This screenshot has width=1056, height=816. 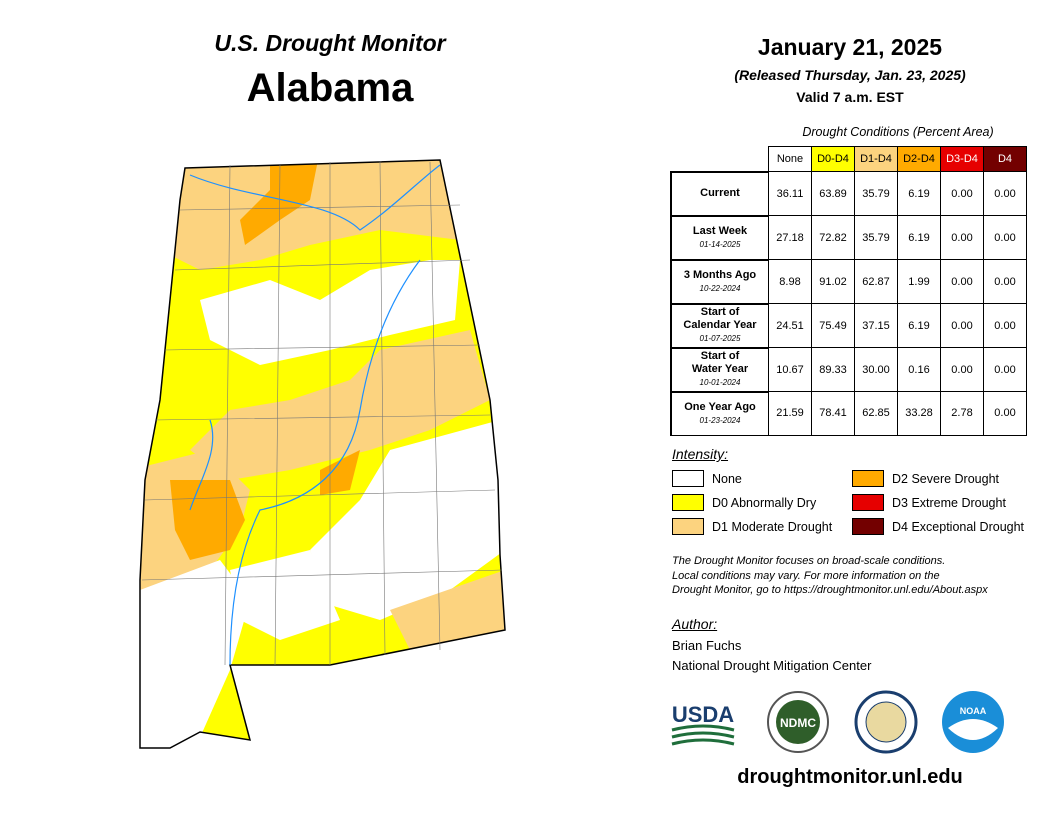 I want to click on usda-logo: USDA, so click(x=703, y=714).